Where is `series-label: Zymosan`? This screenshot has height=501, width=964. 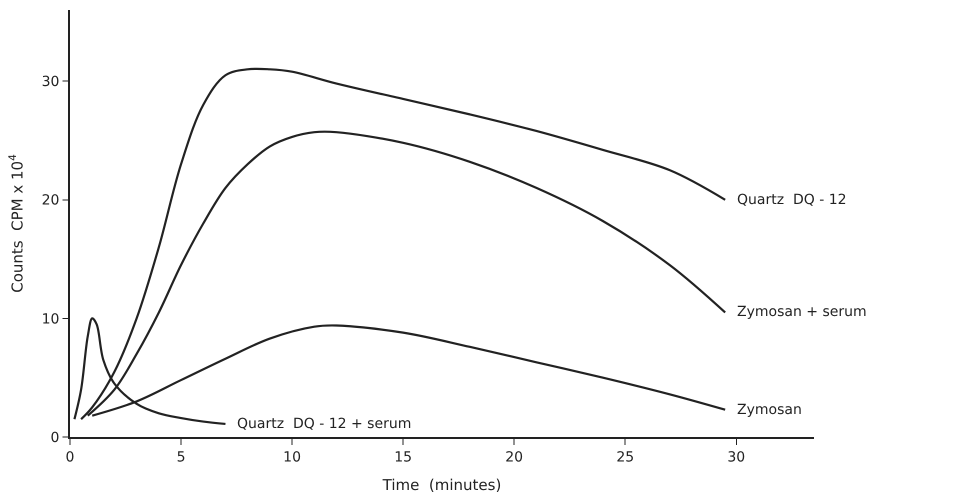
series-label: Zymosan is located at coordinates (769, 410).